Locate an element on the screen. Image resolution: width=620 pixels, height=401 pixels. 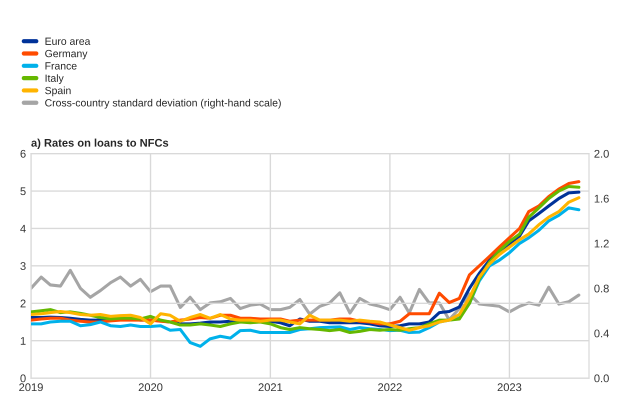
legend-label: Italy is located at coordinates (55, 79).